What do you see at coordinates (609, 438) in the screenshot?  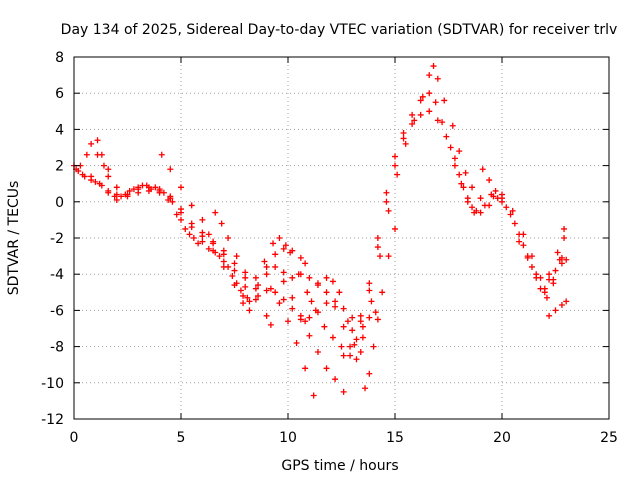 I see `x-tick-label: 25` at bounding box center [609, 438].